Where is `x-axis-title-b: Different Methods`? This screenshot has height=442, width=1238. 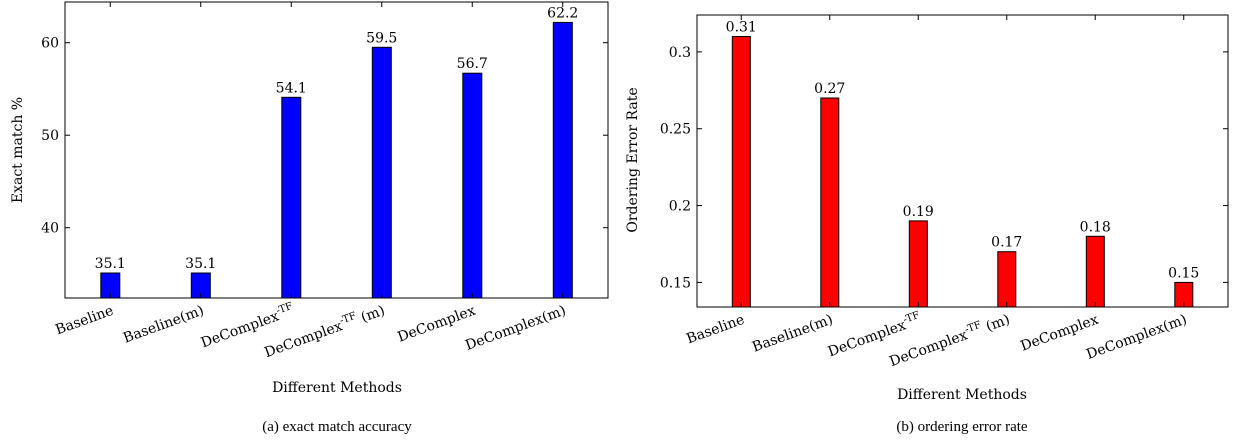
x-axis-title-b: Different Methods is located at coordinates (962, 395).